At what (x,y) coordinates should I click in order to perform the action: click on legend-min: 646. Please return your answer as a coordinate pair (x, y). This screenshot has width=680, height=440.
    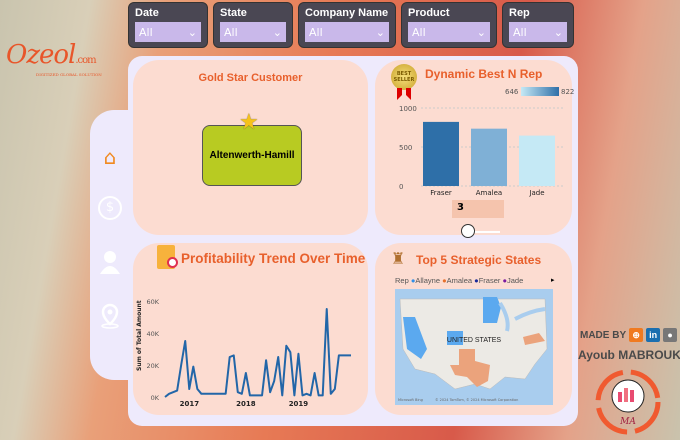
    Looking at the image, I should click on (512, 92).